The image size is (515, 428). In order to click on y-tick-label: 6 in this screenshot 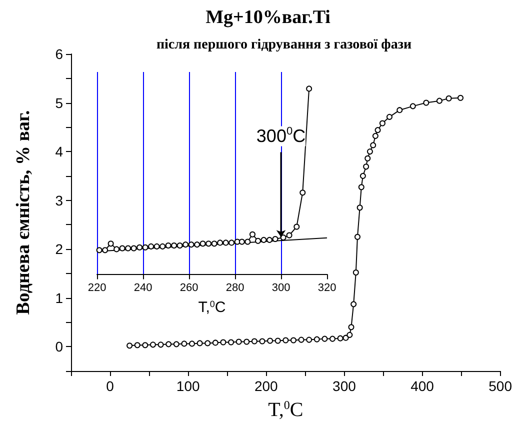, I will do `click(59, 54)`.